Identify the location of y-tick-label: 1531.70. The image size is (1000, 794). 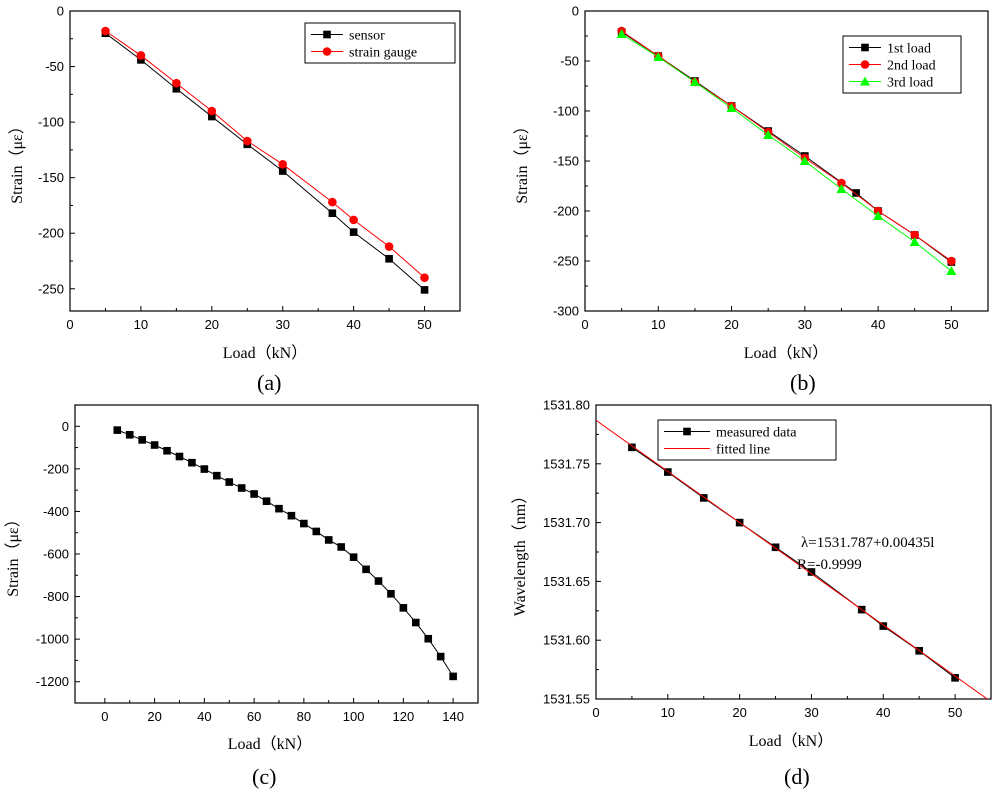
(566, 522).